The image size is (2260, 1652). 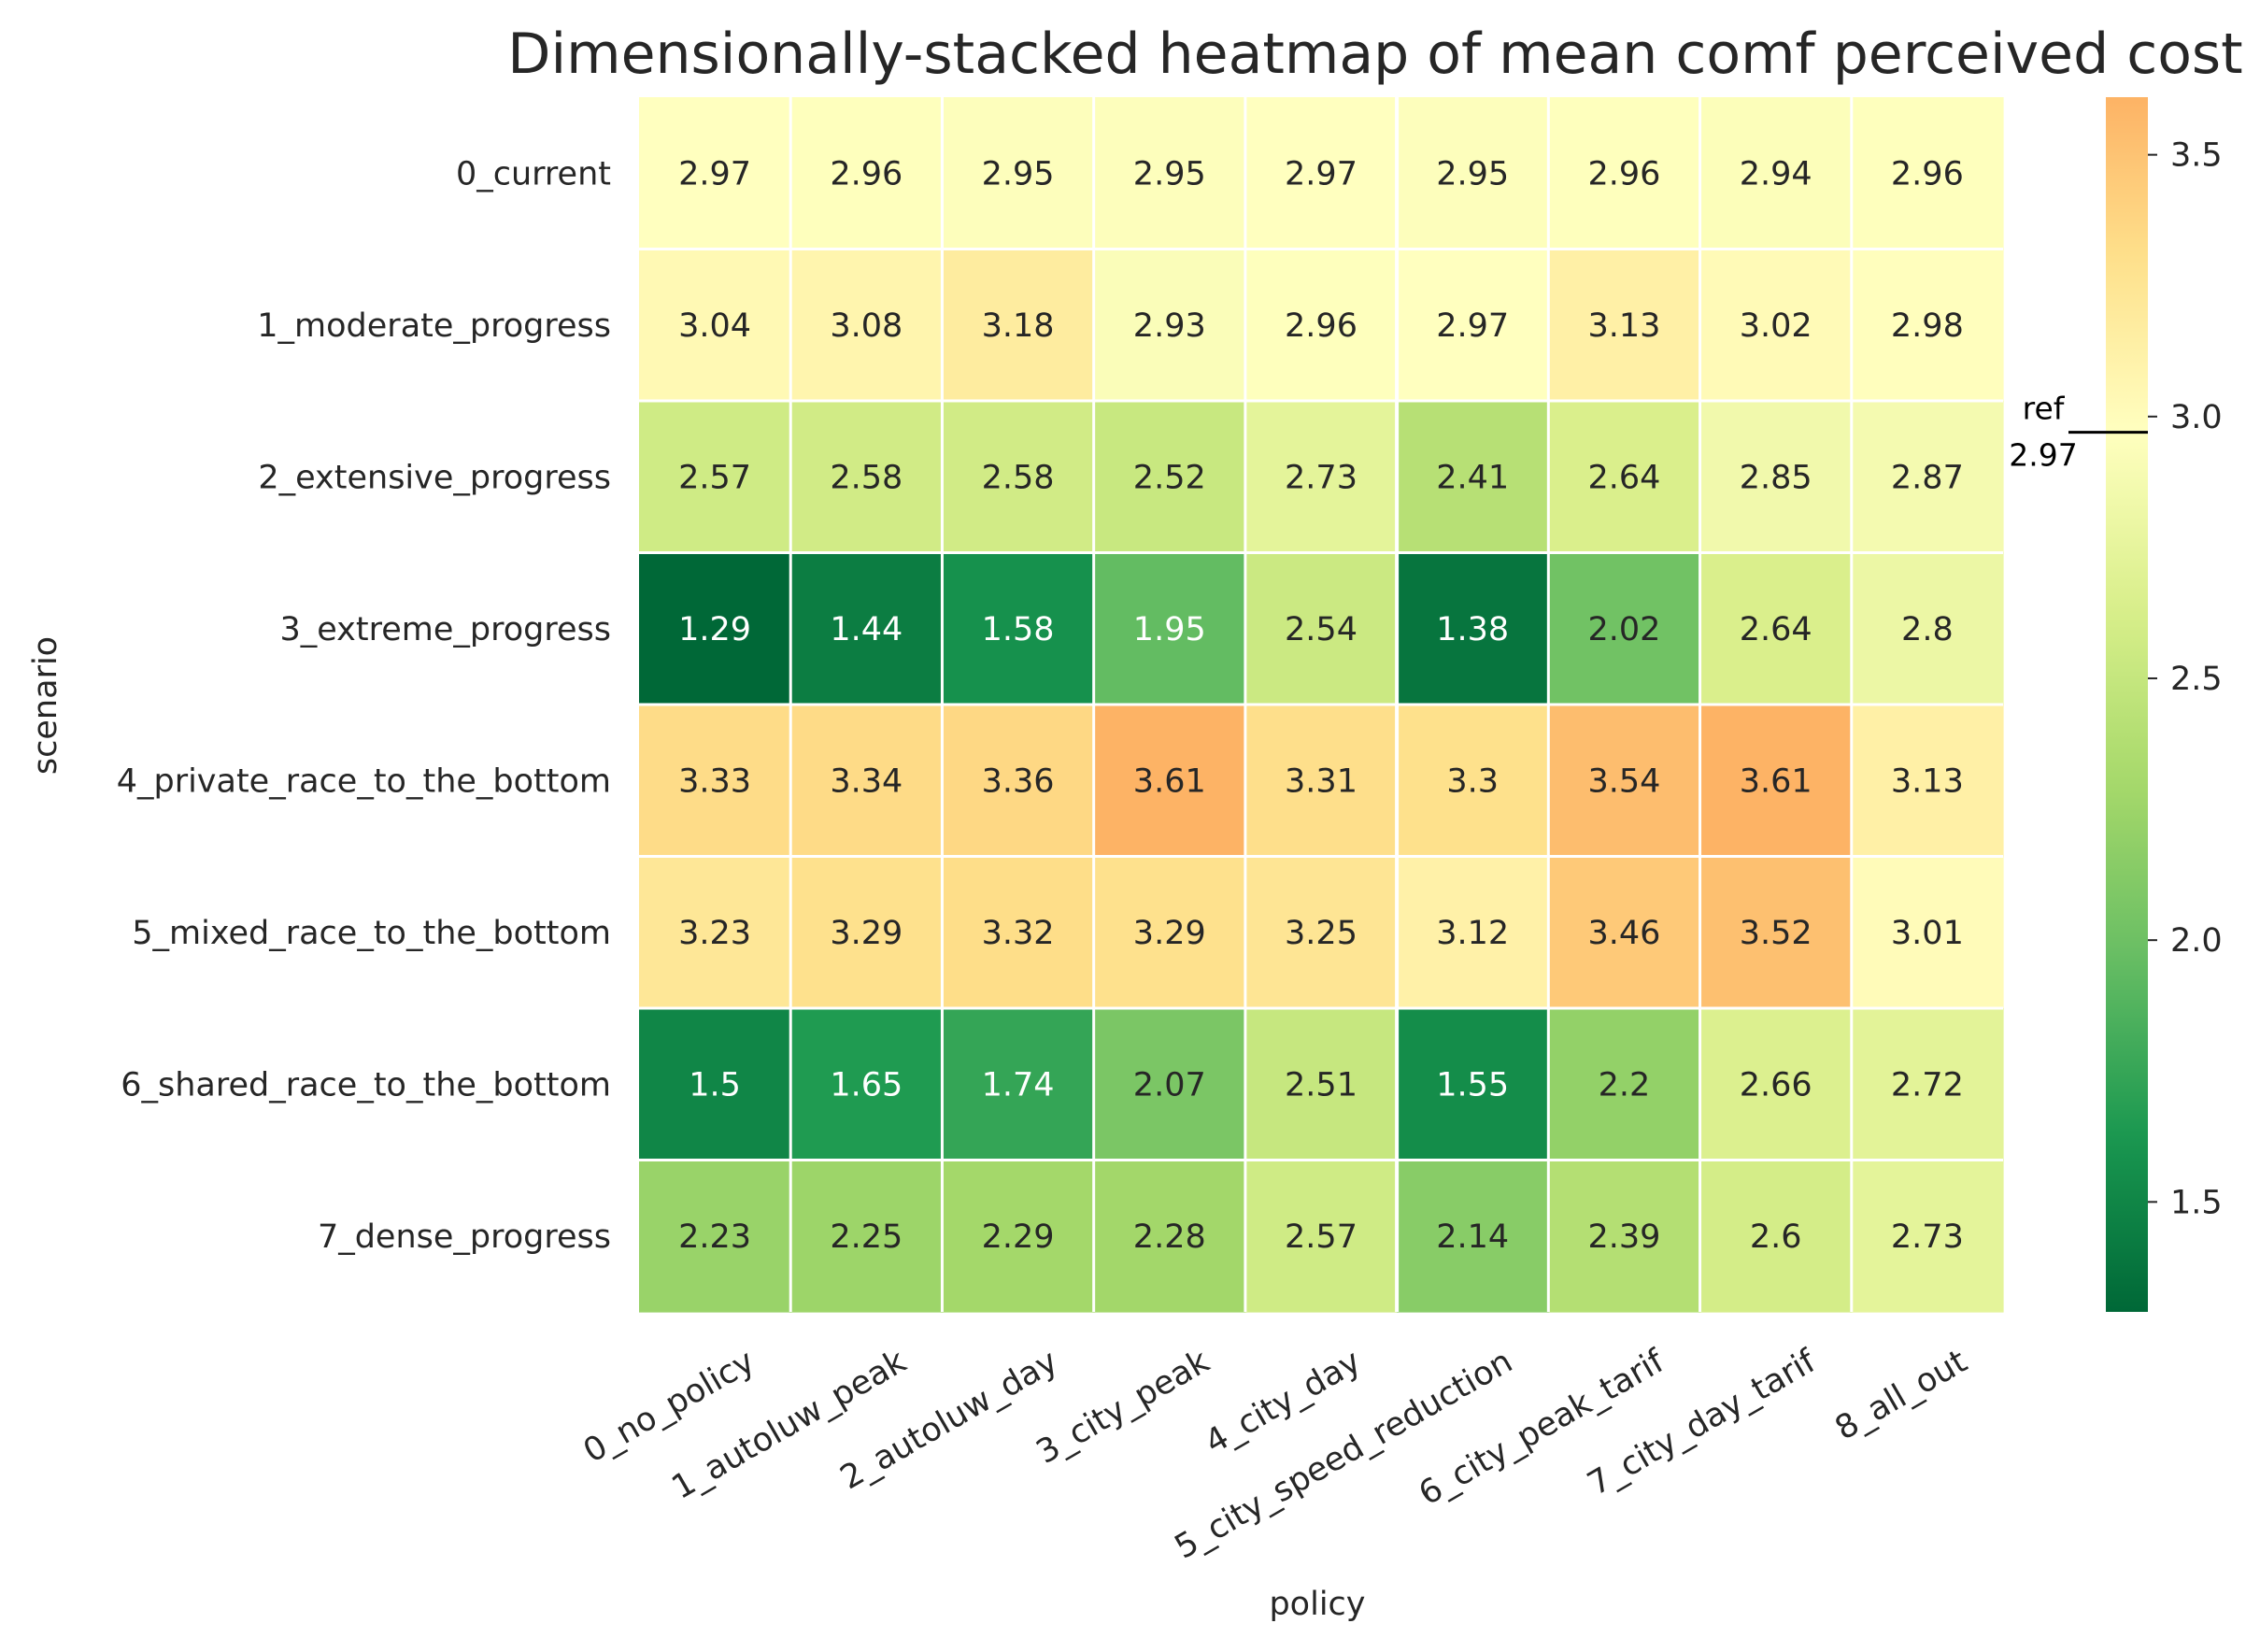 What do you see at coordinates (866, 1085) in the screenshot?
I see `cell-value-label: 1.65` at bounding box center [866, 1085].